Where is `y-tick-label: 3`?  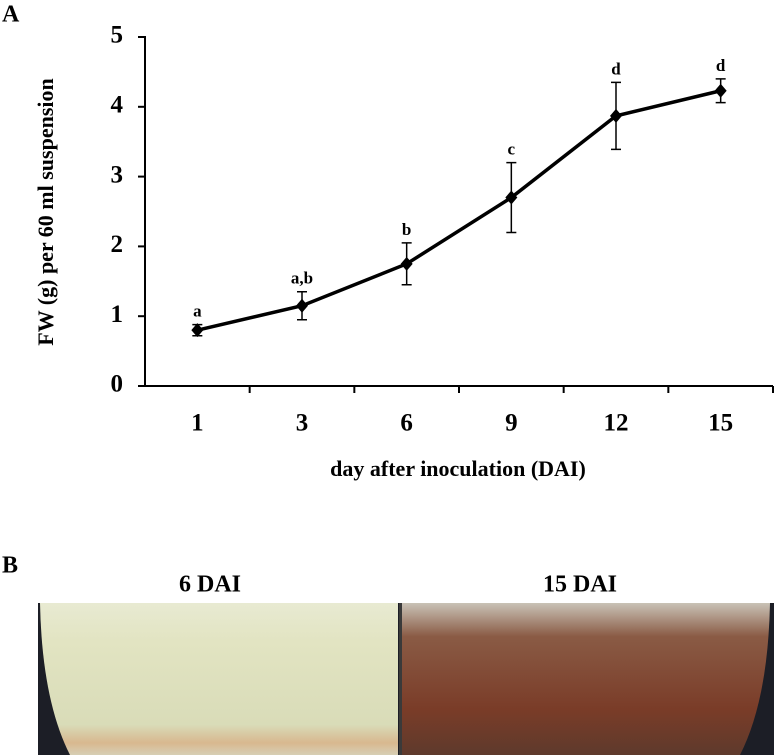 y-tick-label: 3 is located at coordinates (117, 174).